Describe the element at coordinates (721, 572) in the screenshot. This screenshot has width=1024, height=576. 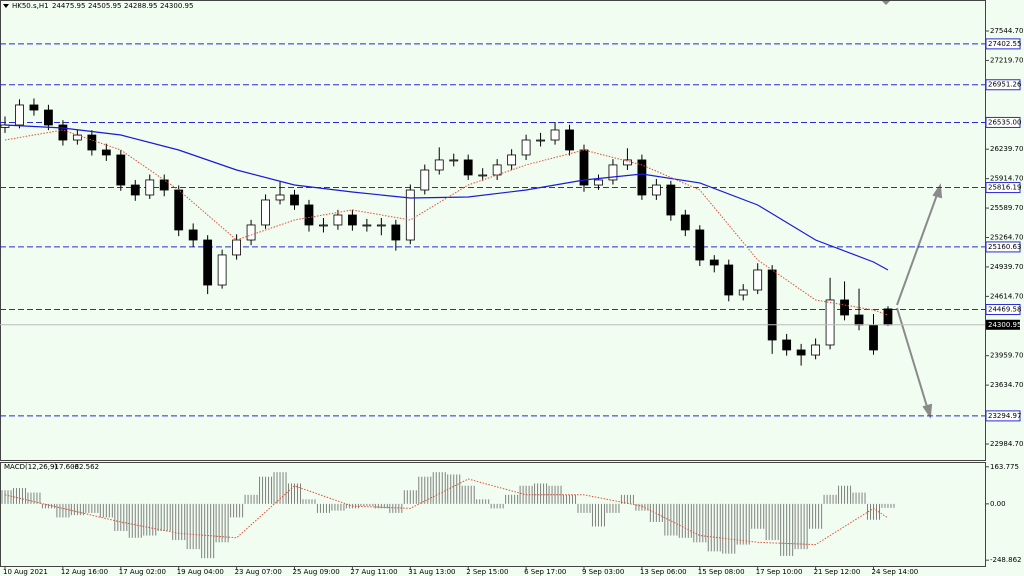
I see `x-tick-label: 15 Sep 08:00` at that location.